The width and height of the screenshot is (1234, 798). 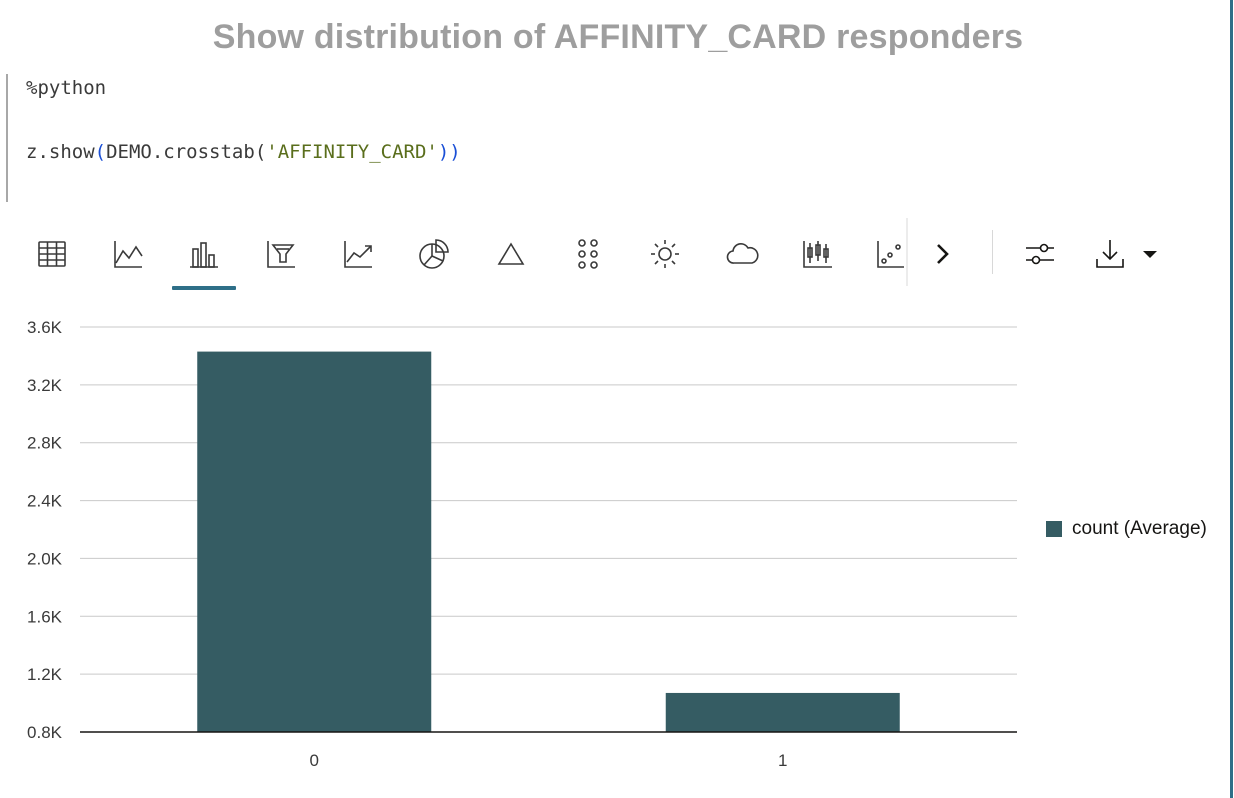 What do you see at coordinates (1054, 529) in the screenshot?
I see `legend-swatch` at bounding box center [1054, 529].